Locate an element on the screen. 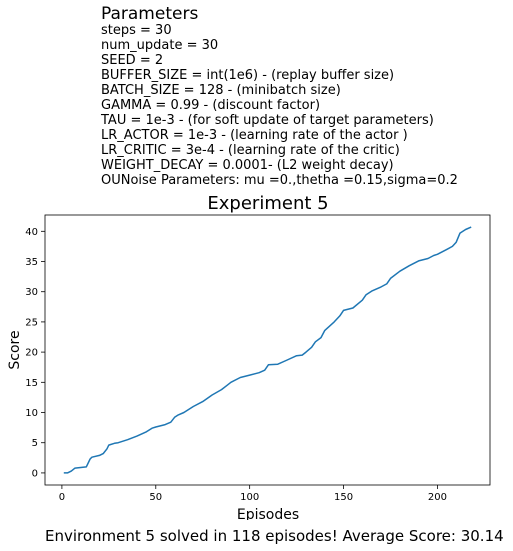  y-tick-label: 25 is located at coordinates (31, 322).